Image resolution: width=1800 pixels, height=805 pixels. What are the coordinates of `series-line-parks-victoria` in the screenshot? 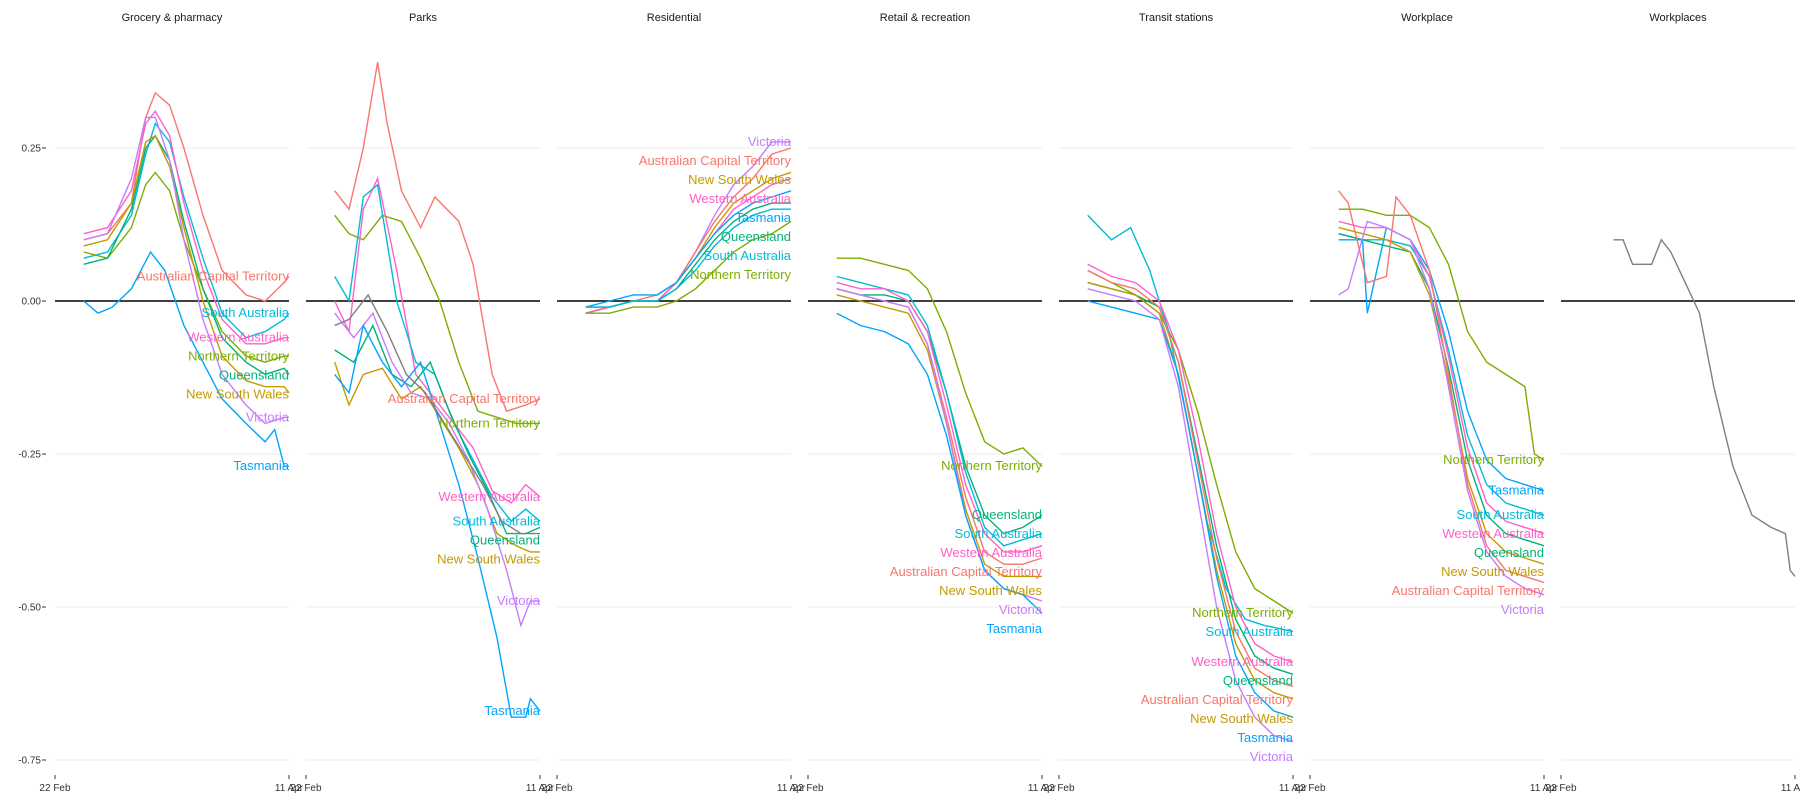 It's located at (437, 469).